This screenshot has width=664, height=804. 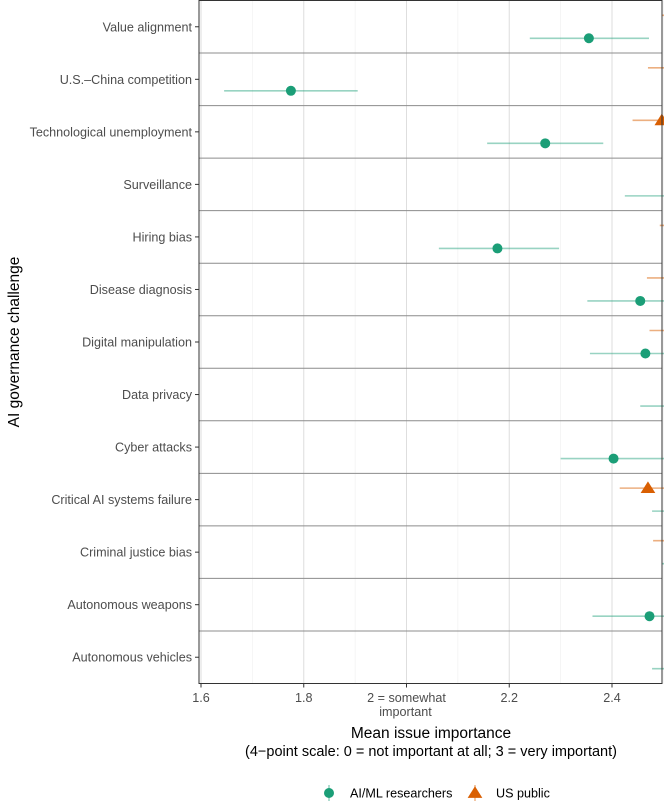 I want to click on x-tick-label: 1.6, so click(x=201, y=698).